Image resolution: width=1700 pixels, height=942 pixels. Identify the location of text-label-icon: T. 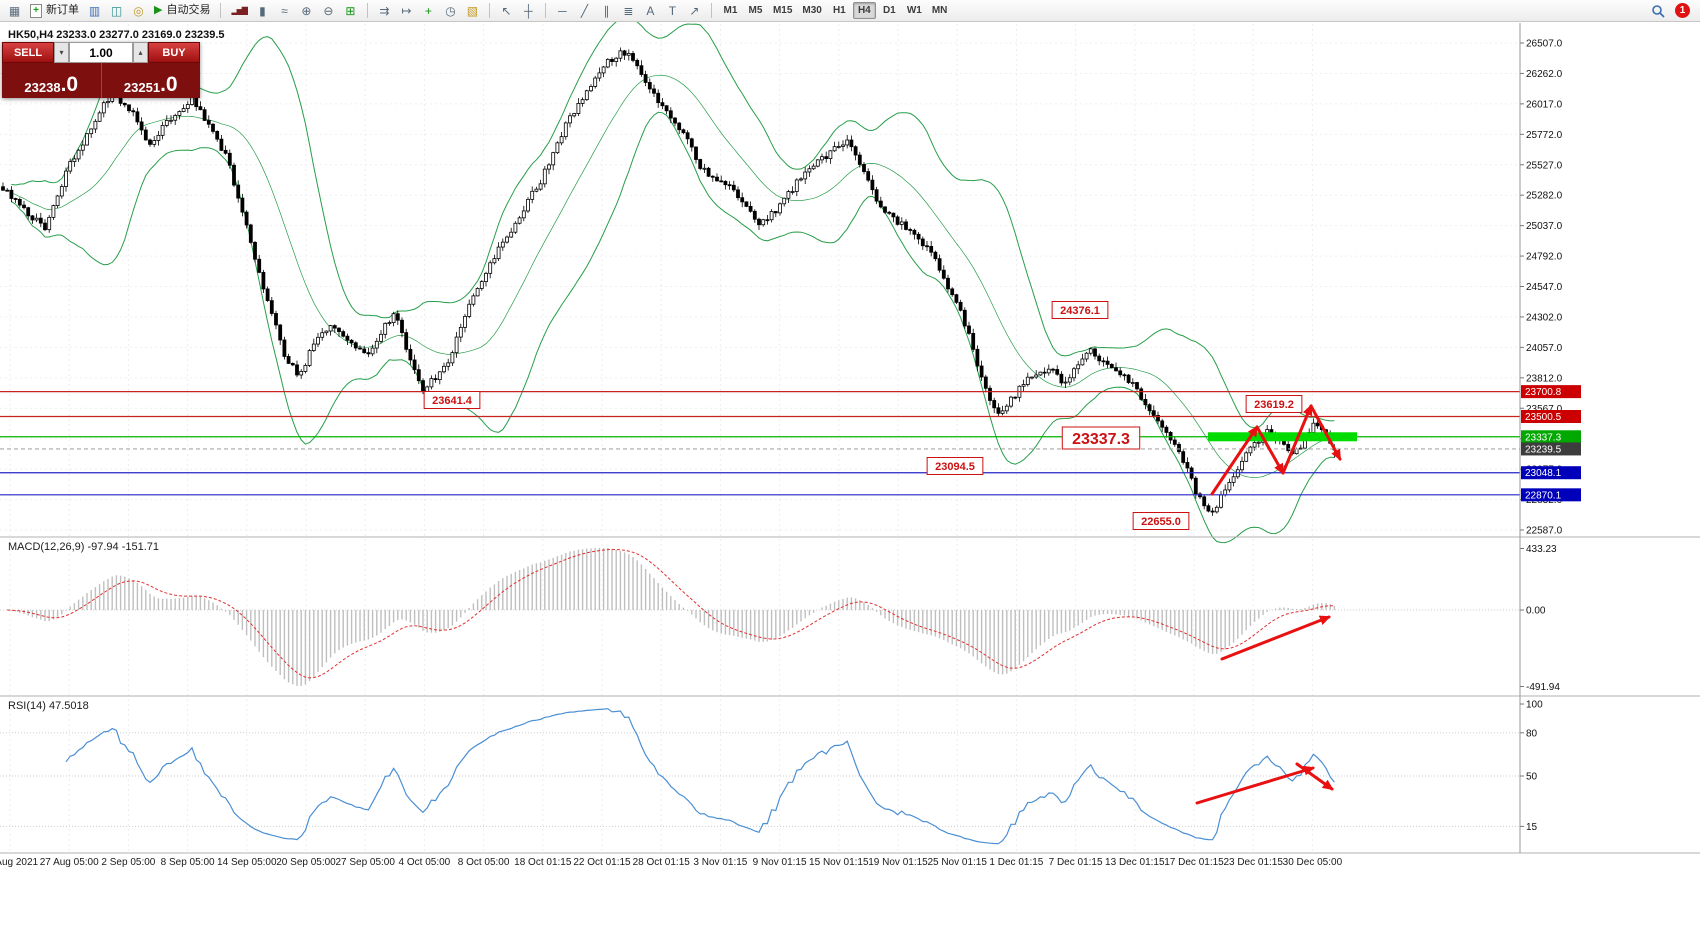
(672, 10).